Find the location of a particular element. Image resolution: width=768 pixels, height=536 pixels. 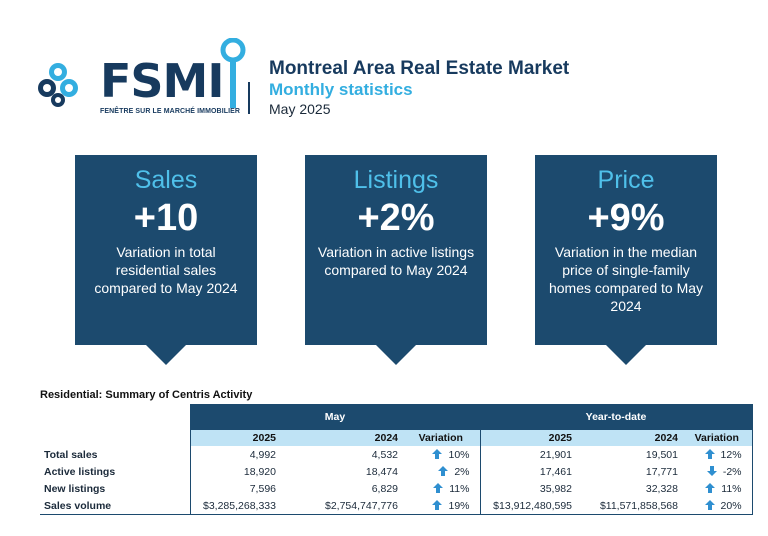

logo-keyhole-icon is located at coordinates (233, 73).